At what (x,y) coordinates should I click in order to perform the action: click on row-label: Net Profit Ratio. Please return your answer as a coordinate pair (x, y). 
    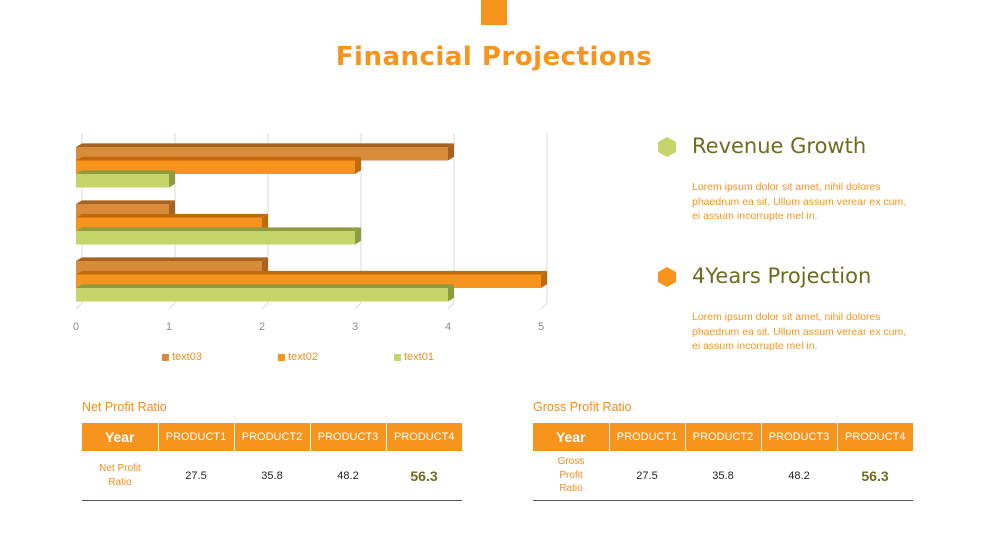
    Looking at the image, I should click on (120, 476).